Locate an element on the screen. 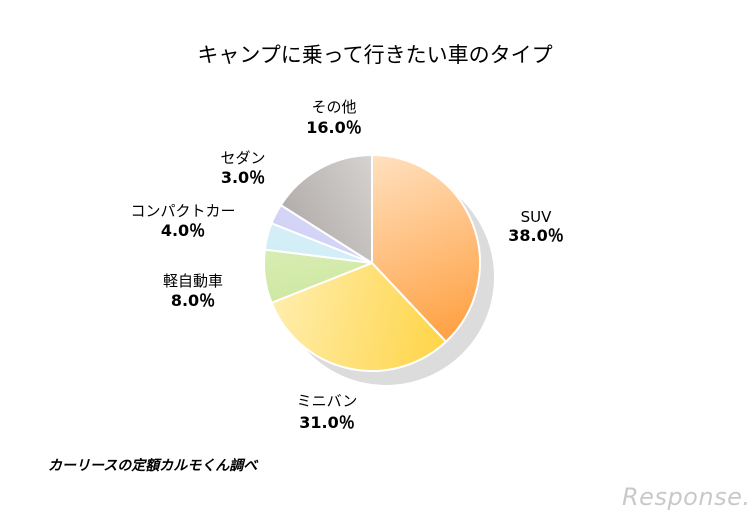  slice-label-compact: コンパクトカー 4.0％ is located at coordinates (182, 221).